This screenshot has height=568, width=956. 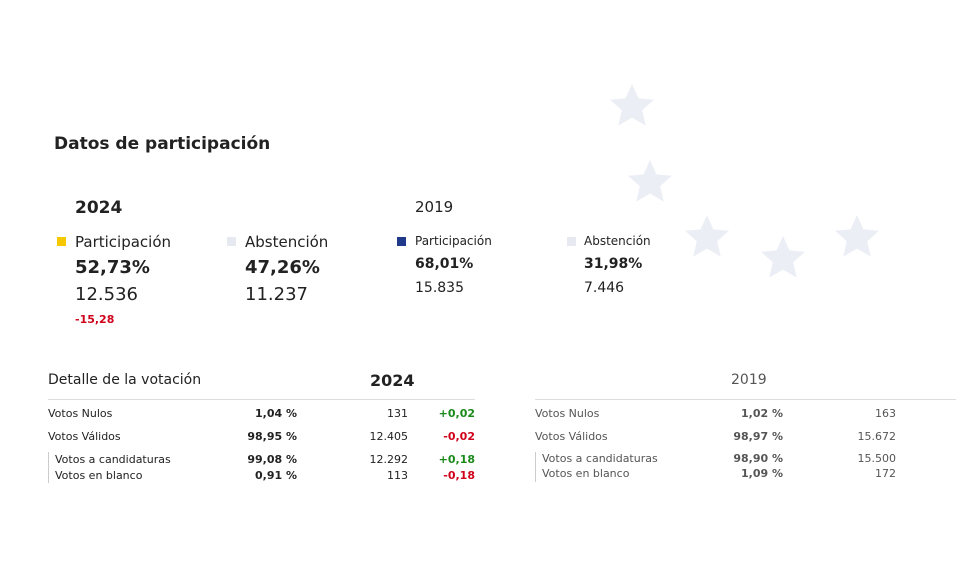 I want to click on participation-count-2019: 15.835, so click(x=439, y=288).